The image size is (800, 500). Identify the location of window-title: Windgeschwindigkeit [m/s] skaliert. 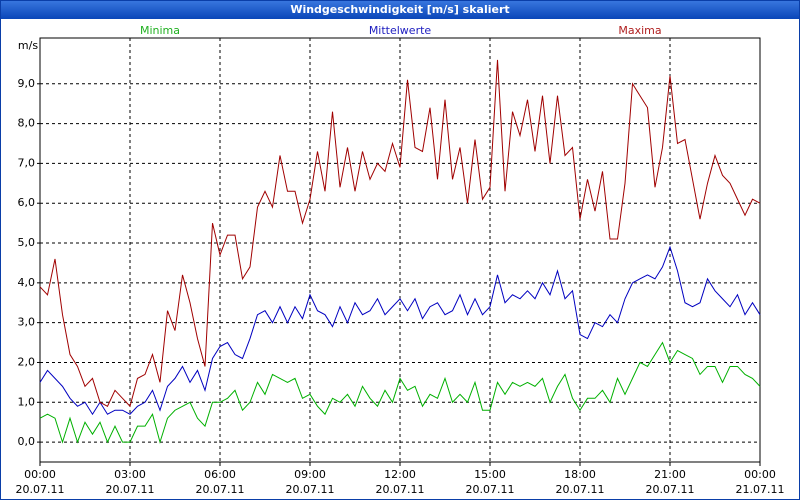
(399, 9).